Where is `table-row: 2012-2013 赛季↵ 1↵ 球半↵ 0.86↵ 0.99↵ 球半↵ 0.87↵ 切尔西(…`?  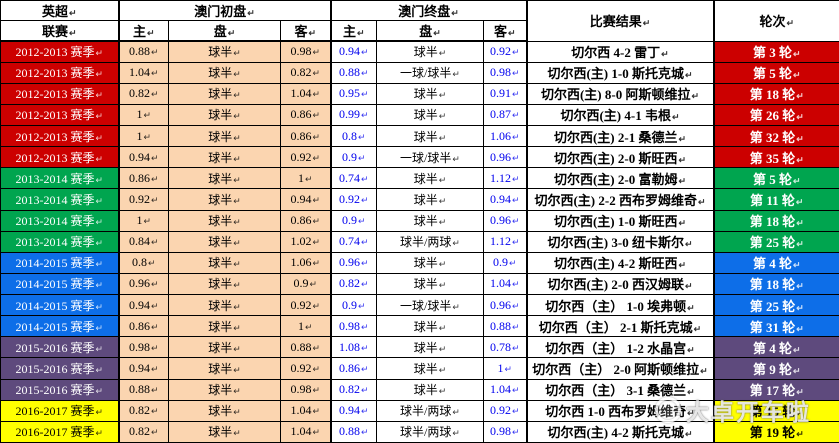 table-row: 2012-2013 赛季↵ 1↵ 球半↵ 0.86↵ 0.99↵ 球半↵ 0.87↵ 切尔西(… is located at coordinates (419, 115).